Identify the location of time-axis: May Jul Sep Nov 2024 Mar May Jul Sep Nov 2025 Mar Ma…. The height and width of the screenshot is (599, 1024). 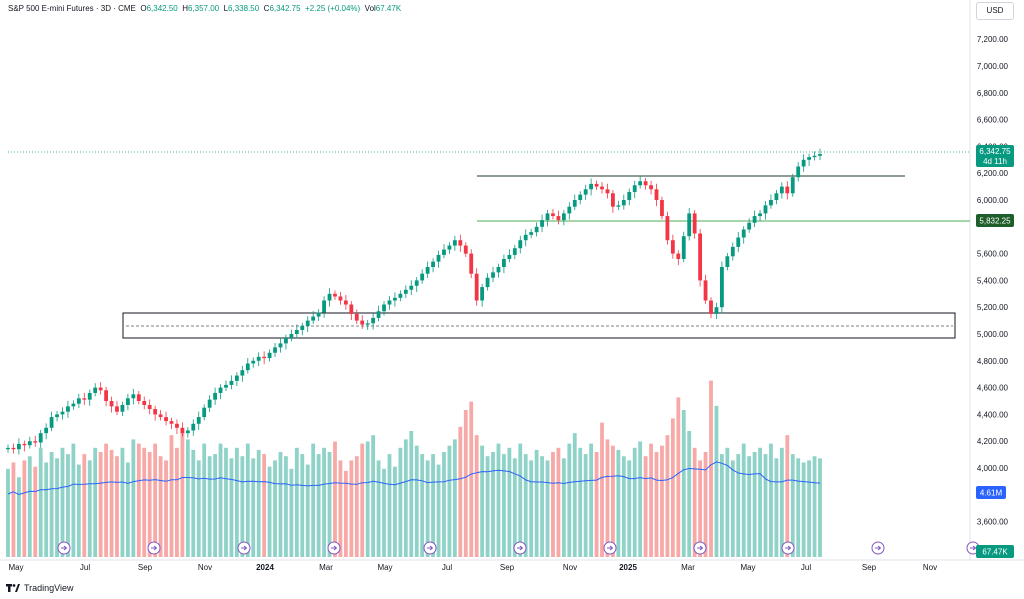
(472, 567).